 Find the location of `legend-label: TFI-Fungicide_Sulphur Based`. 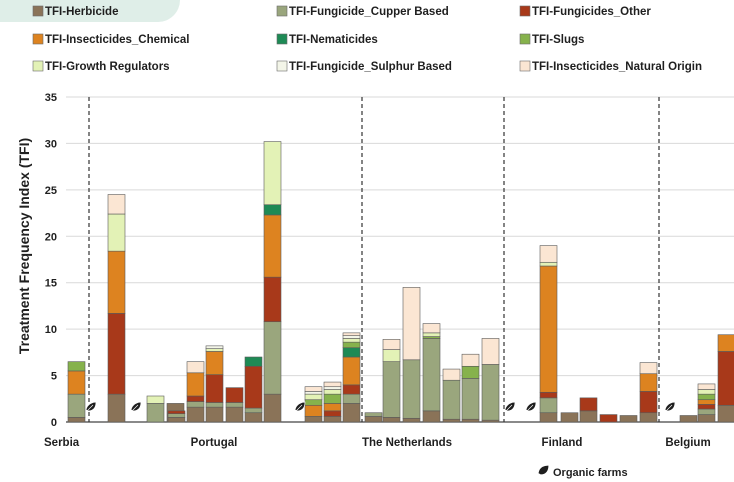

legend-label: TFI-Fungicide_Sulphur Based is located at coordinates (370, 67).